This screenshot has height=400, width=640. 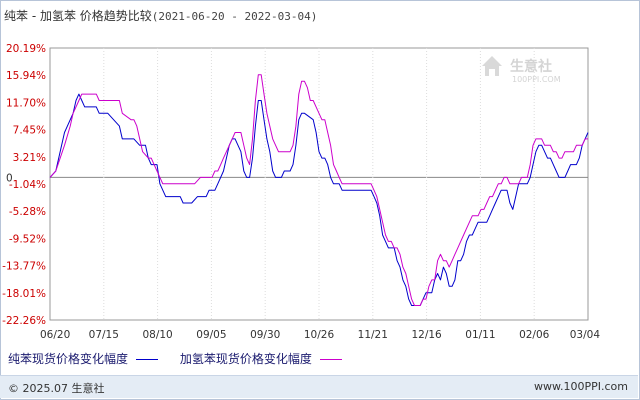 What do you see at coordinates (531, 66) in the screenshot?
I see `watermark-brand: 生意社` at bounding box center [531, 66].